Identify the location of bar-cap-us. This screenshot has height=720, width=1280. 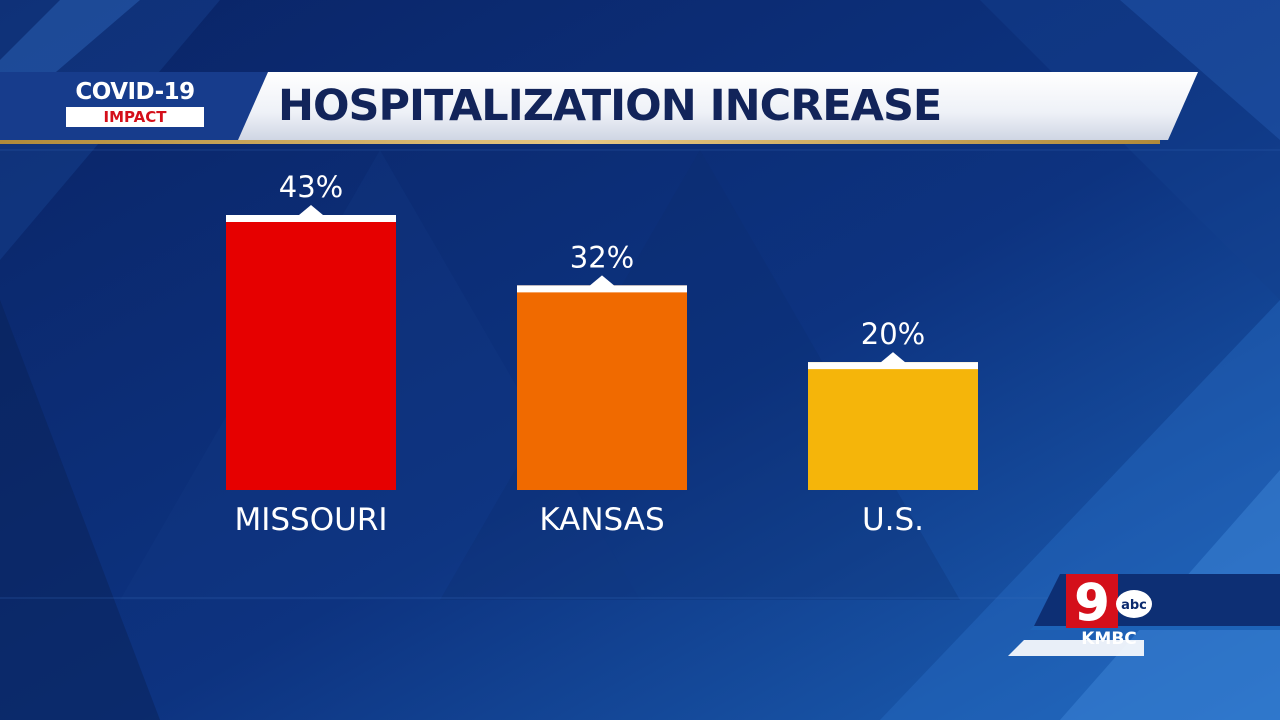
(893, 361).